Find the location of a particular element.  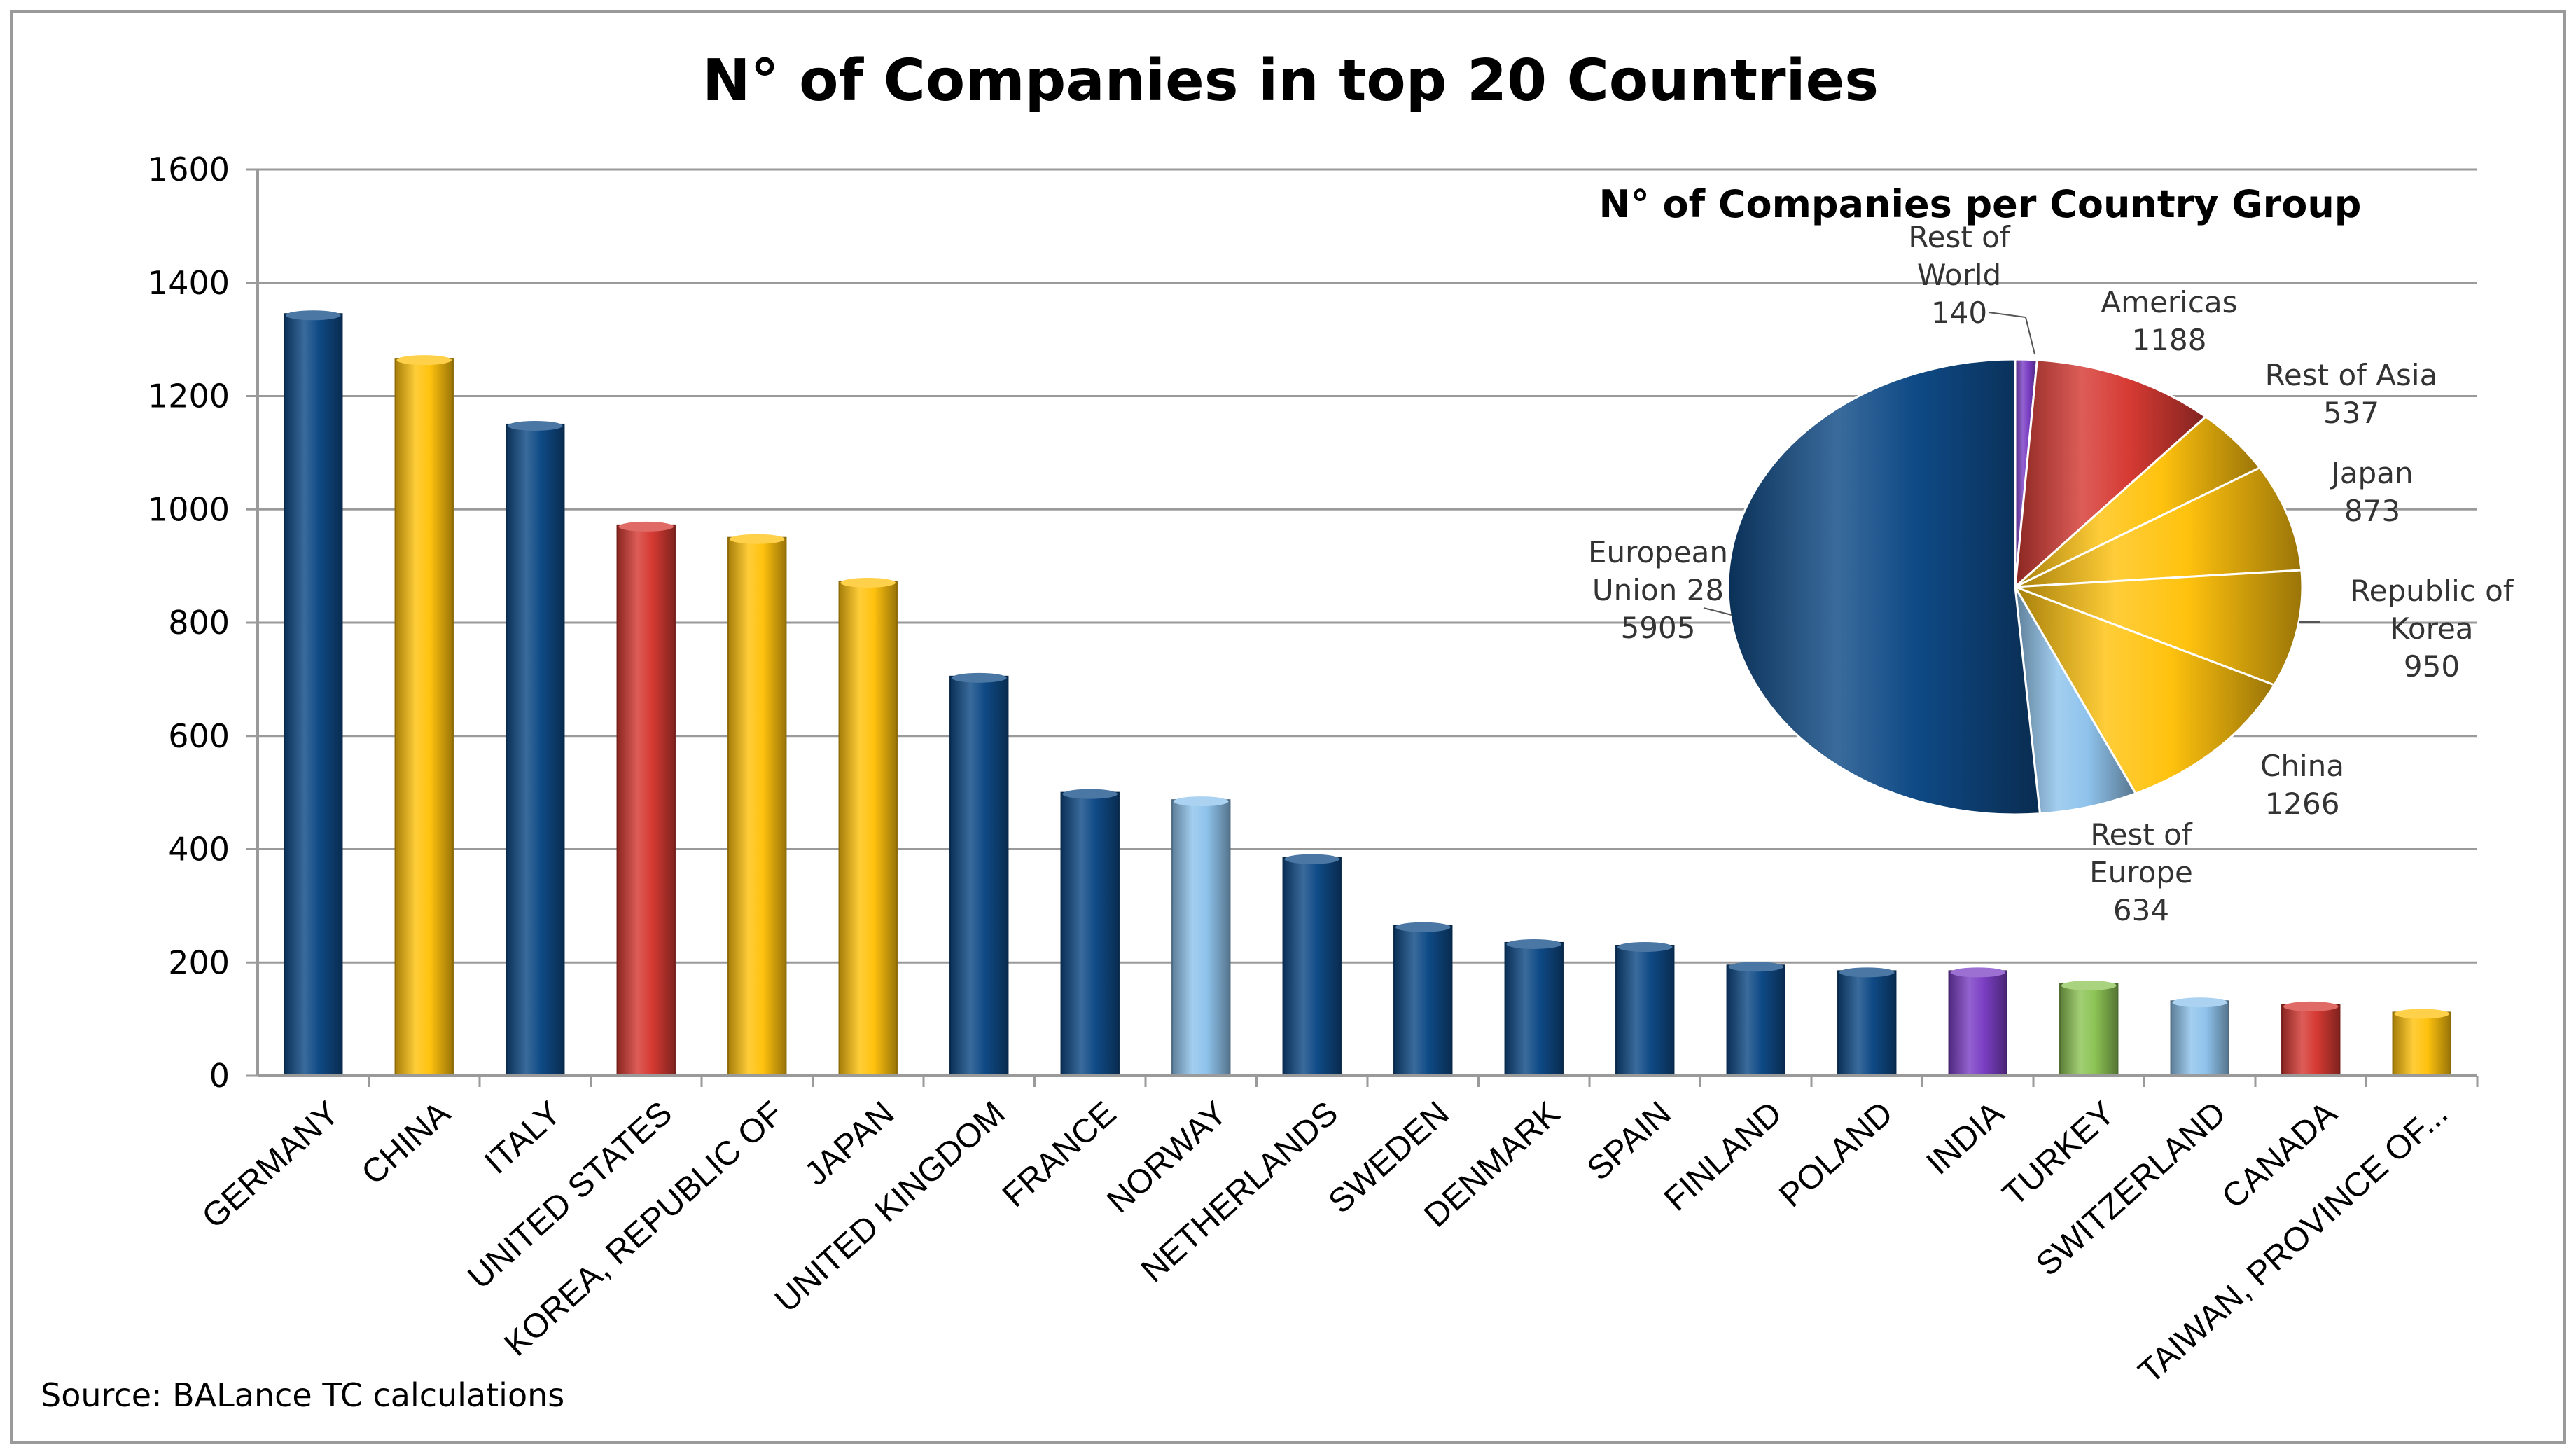

x-tick-label: JAPAN is located at coordinates (849, 1144).